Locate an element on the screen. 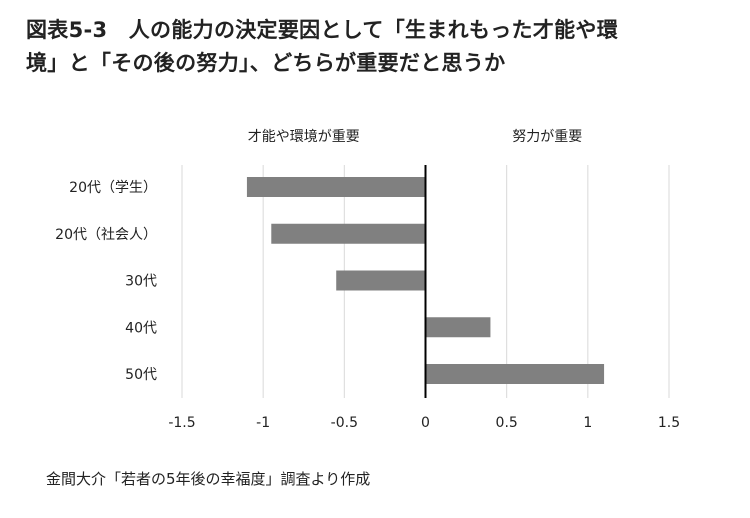 This screenshot has height=518, width=750. side-annotations: 才能や環境が重要 努力が重要 is located at coordinates (415, 137).